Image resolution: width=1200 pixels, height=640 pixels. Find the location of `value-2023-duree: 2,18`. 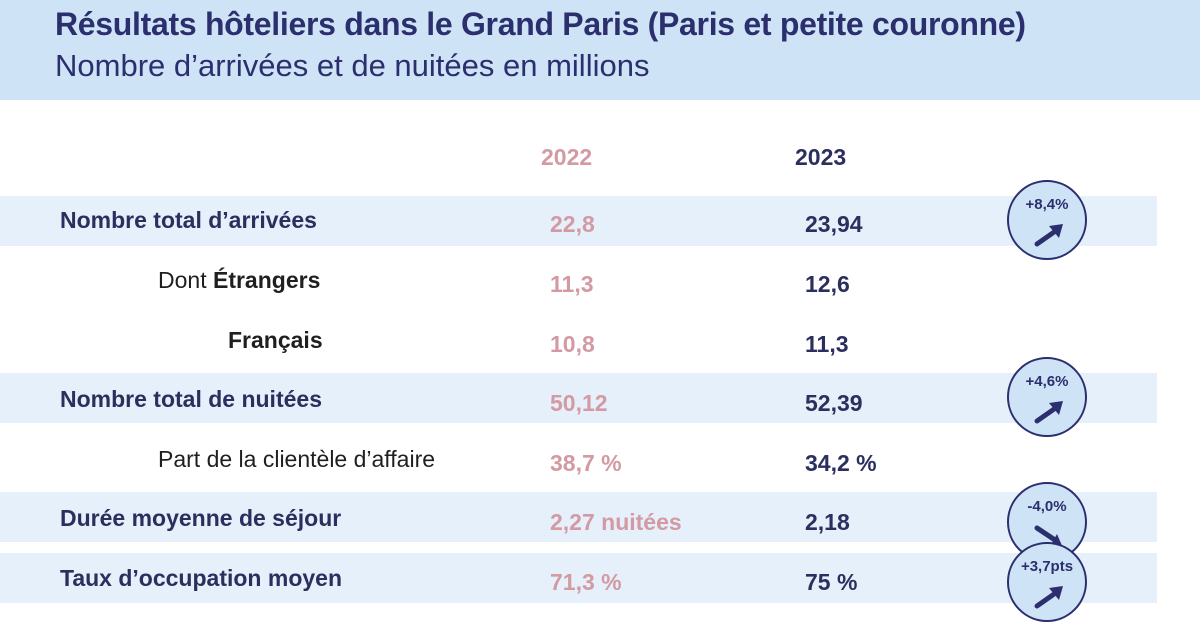

value-2023-duree: 2,18 is located at coordinates (827, 522).